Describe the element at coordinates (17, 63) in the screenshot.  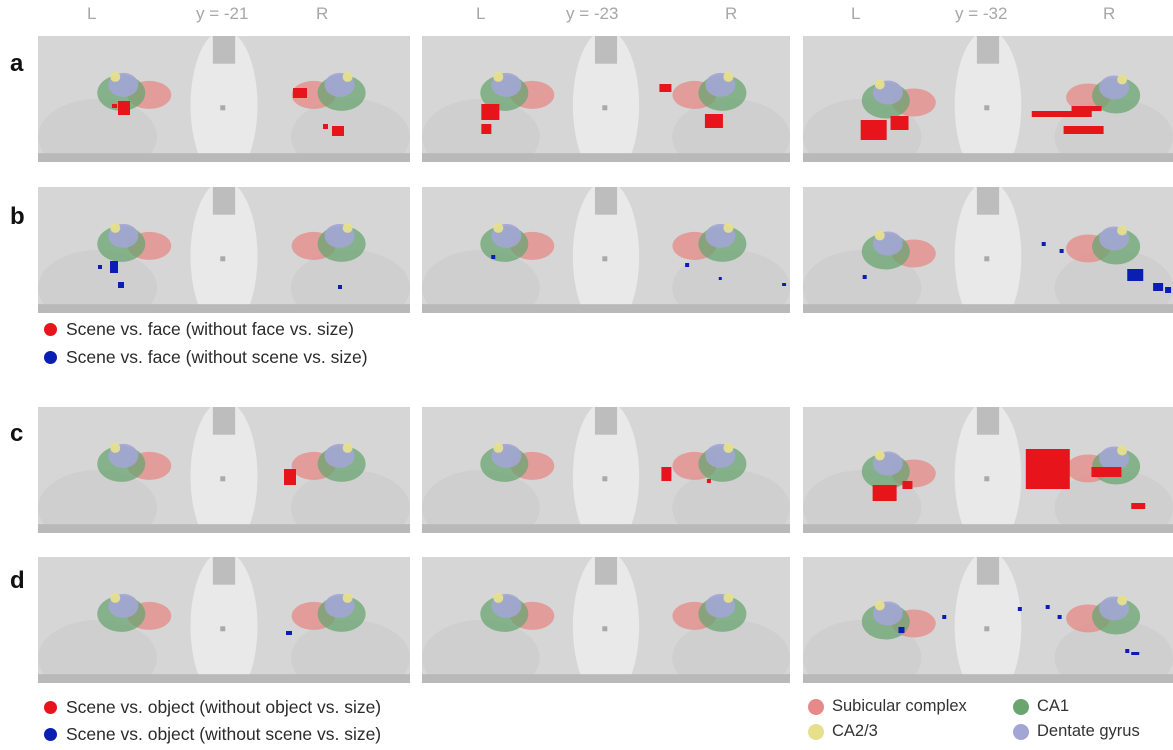
I see `row-label-a: a` at that location.